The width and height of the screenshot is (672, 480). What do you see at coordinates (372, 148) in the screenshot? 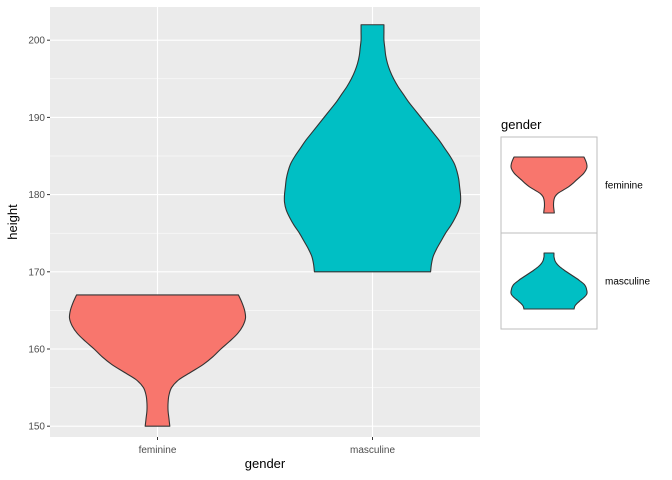
I see `violin-masculine` at bounding box center [372, 148].